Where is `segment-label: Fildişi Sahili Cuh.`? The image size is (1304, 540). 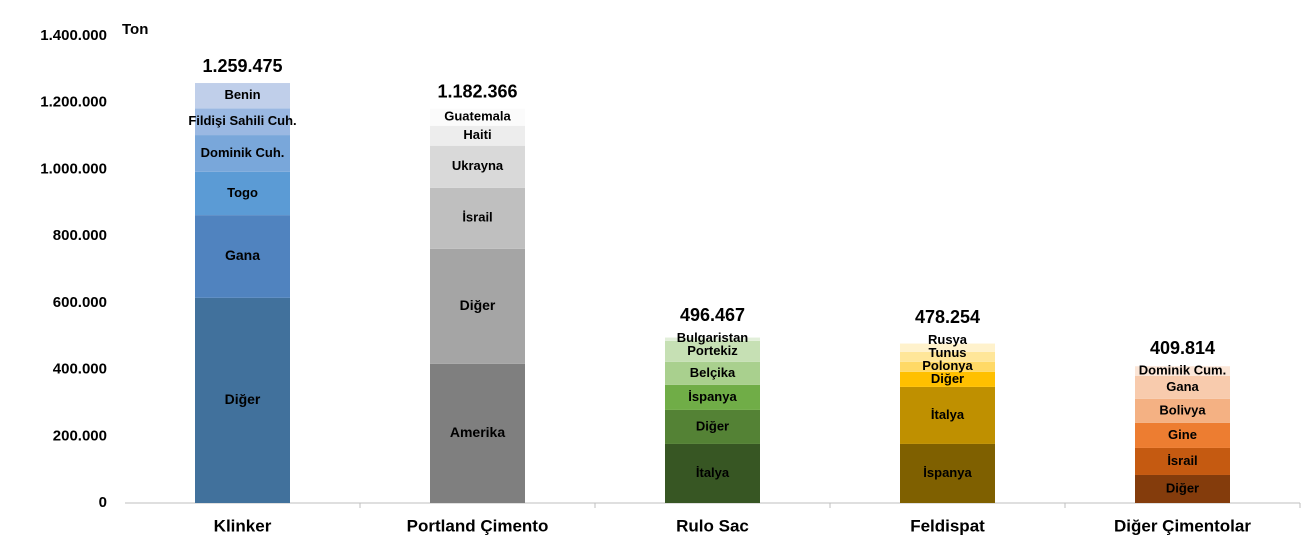 segment-label: Fildişi Sahili Cuh. is located at coordinates (242, 120).